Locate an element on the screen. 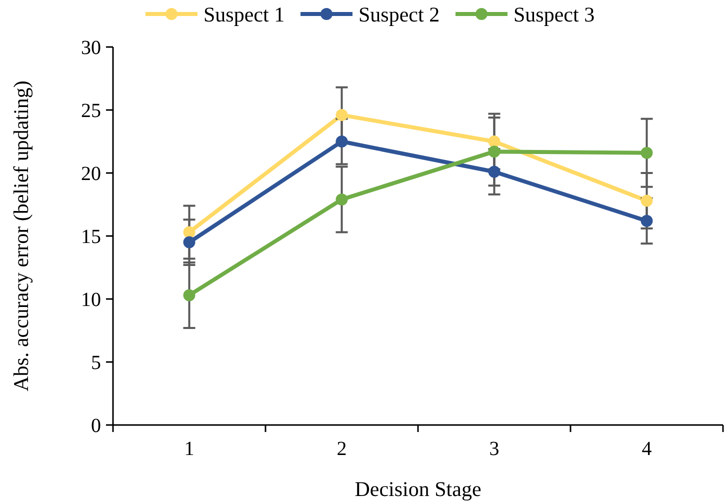  y-tick-label: 30 is located at coordinates (91, 48).